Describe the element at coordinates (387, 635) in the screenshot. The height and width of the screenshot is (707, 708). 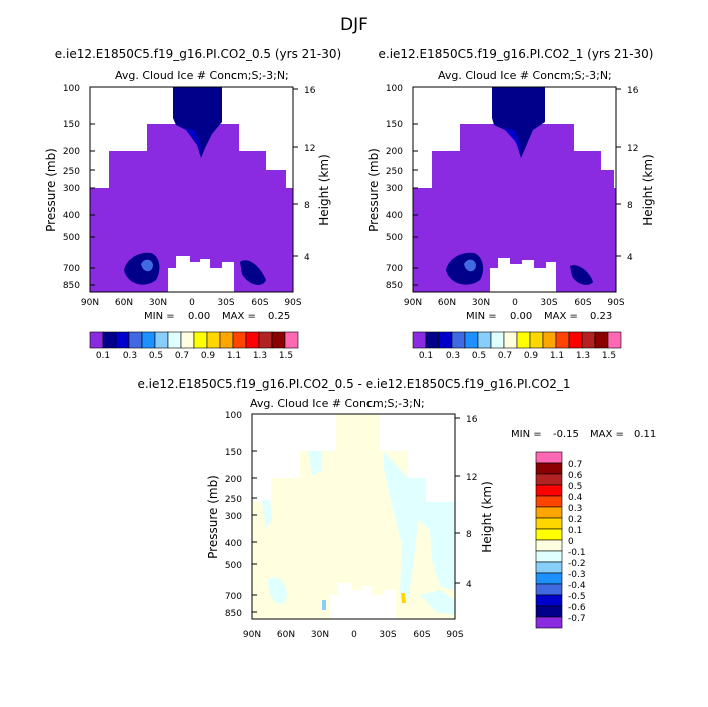
I see `panel-3-xtick-30s: 30S` at that location.